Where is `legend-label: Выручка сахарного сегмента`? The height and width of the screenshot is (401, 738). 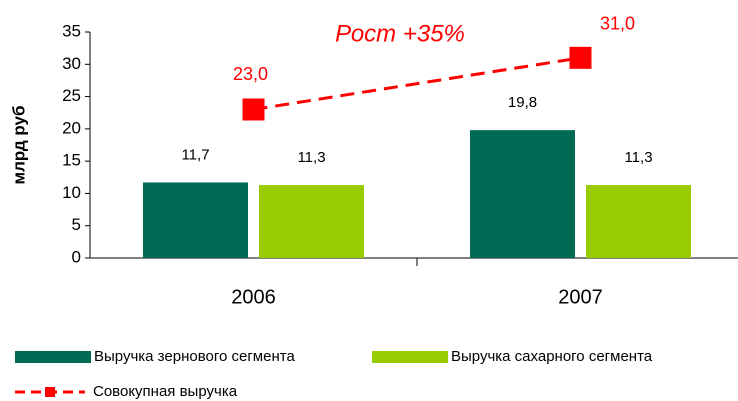 legend-label: Выручка сахарного сегмента is located at coordinates (552, 356).